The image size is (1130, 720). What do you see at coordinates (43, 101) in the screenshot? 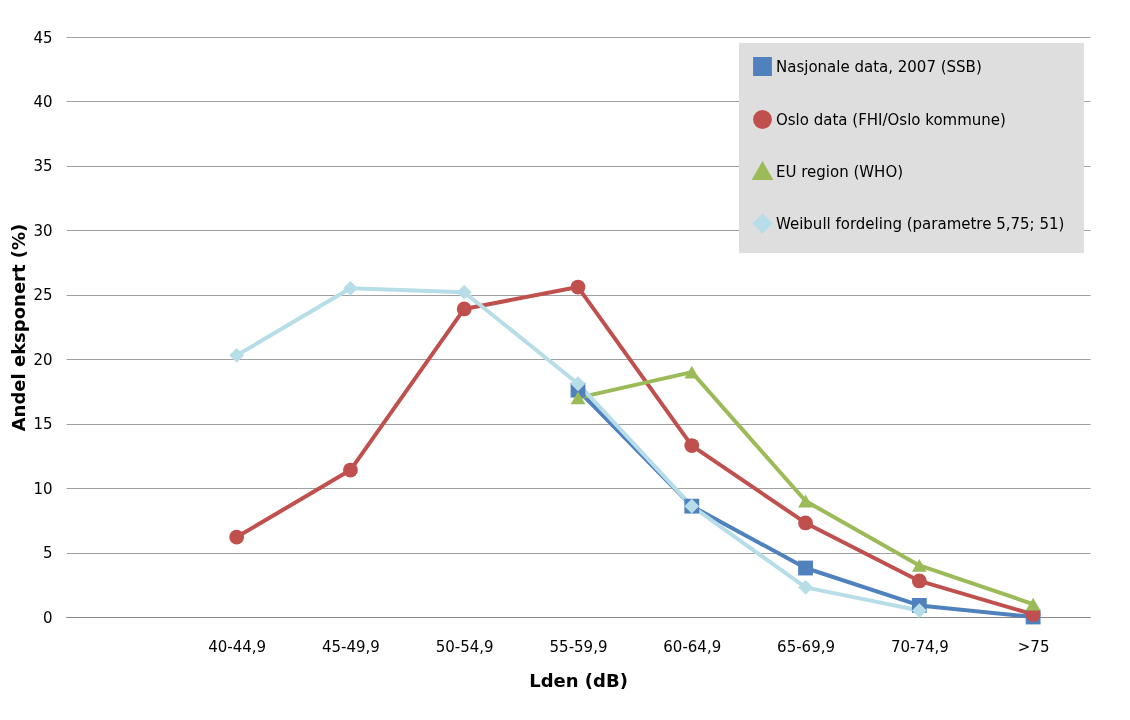
I see `y-tick-label: 40` at bounding box center [43, 101].